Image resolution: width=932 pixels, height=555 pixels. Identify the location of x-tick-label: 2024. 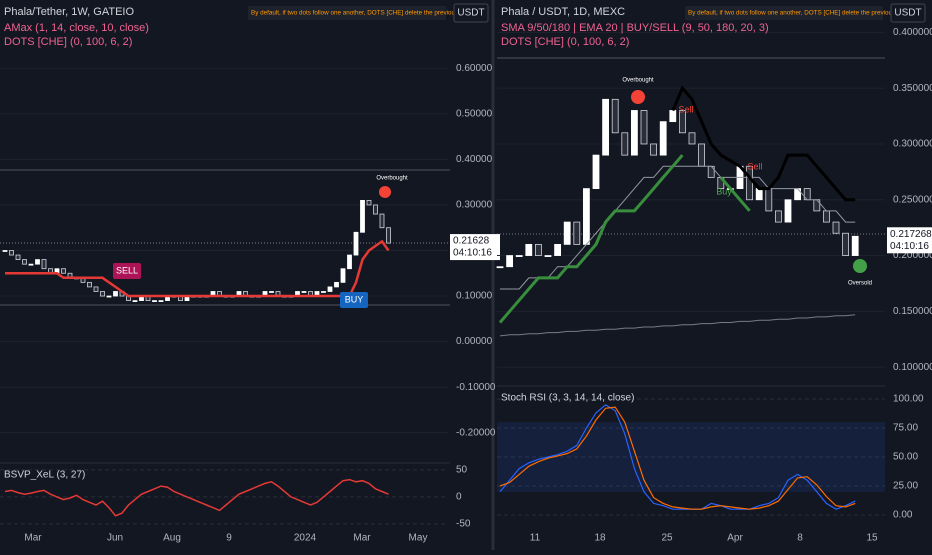
(305, 538).